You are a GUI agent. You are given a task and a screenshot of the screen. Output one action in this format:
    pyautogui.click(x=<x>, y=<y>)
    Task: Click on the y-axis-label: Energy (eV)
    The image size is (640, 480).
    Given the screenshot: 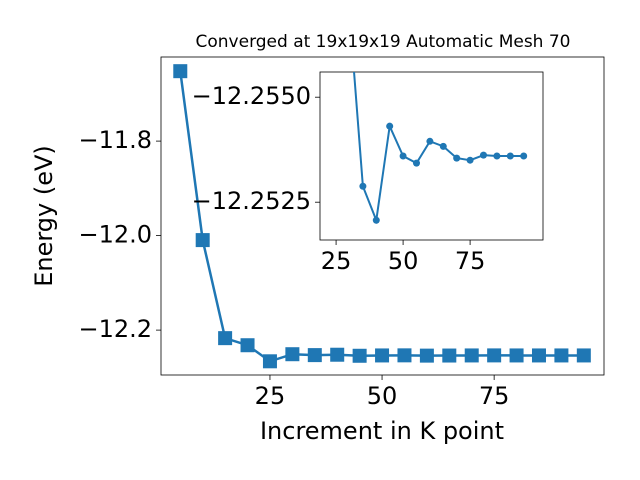 What is the action you would take?
    pyautogui.click(x=44, y=216)
    